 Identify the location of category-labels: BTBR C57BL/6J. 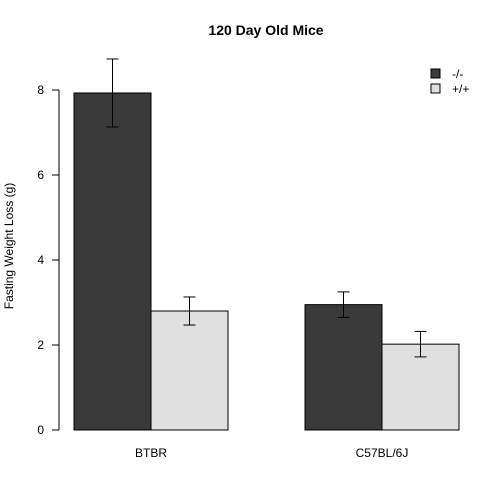
(271, 453).